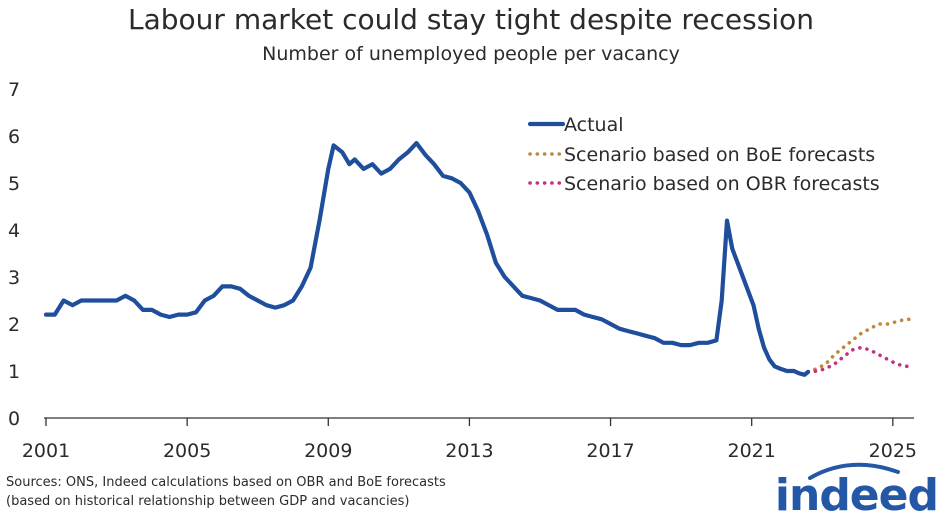 The width and height of the screenshot is (942, 517). Describe the element at coordinates (14, 231) in the screenshot. I see `y-tick-label: 4` at that location.